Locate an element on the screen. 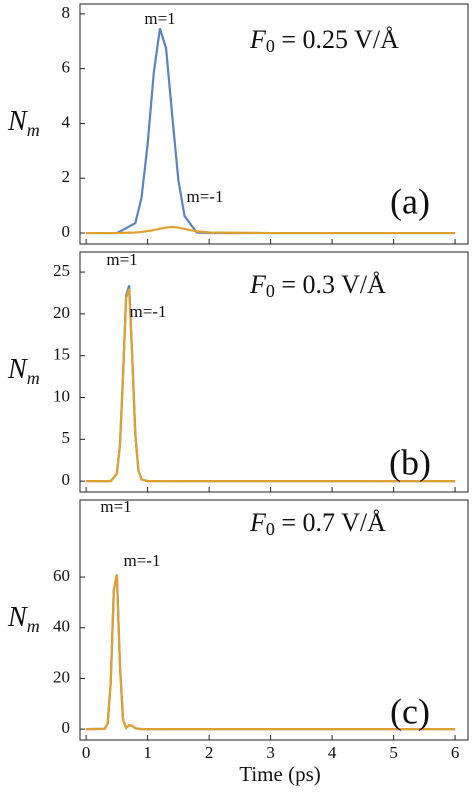 This screenshot has width=474, height=795. panel-title: F0 = 0.3 V/Å is located at coordinates (317, 285).